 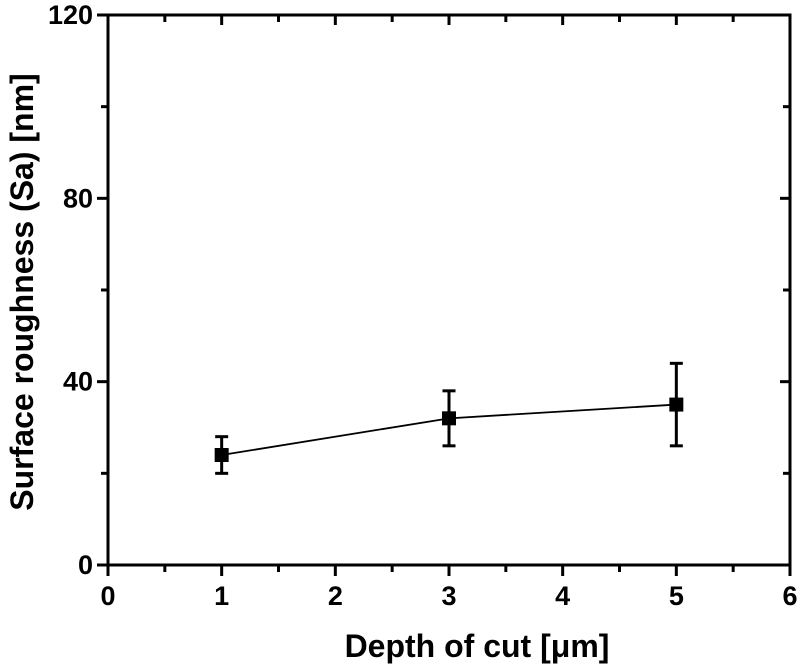 What do you see at coordinates (107, 596) in the screenshot?
I see `x-tick-label: 0` at bounding box center [107, 596].